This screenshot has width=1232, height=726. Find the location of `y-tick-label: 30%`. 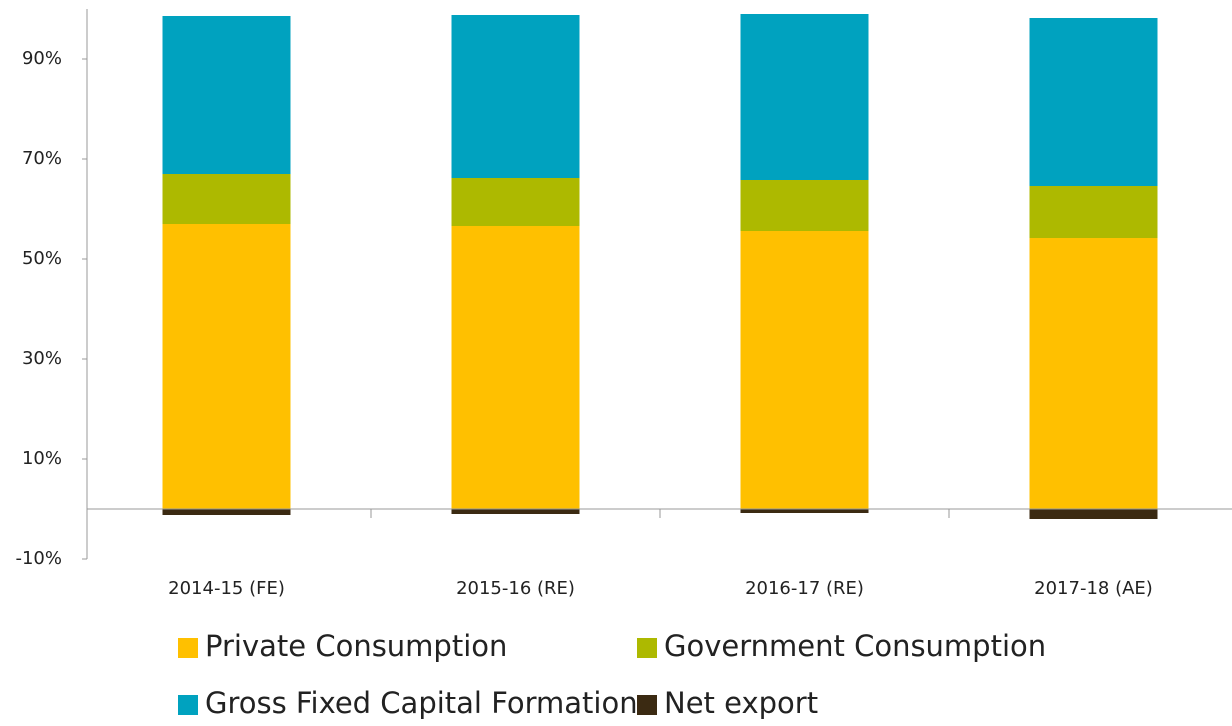

y-tick-label: 30% is located at coordinates (42, 358).